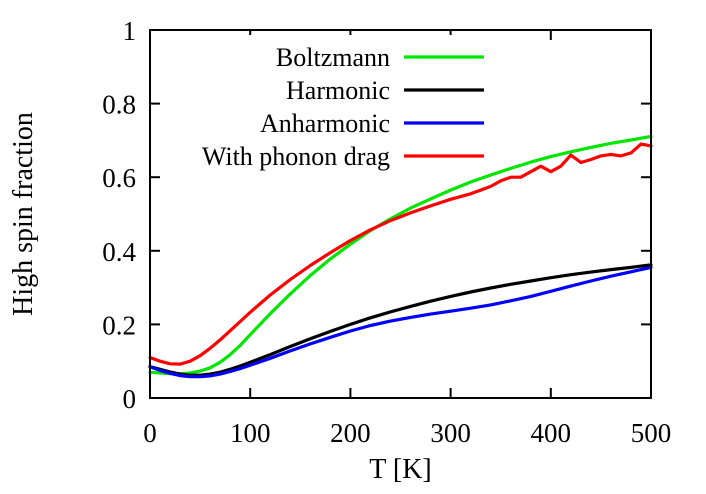  Describe the element at coordinates (150, 433) in the screenshot. I see `x-tick-label: 0` at that location.